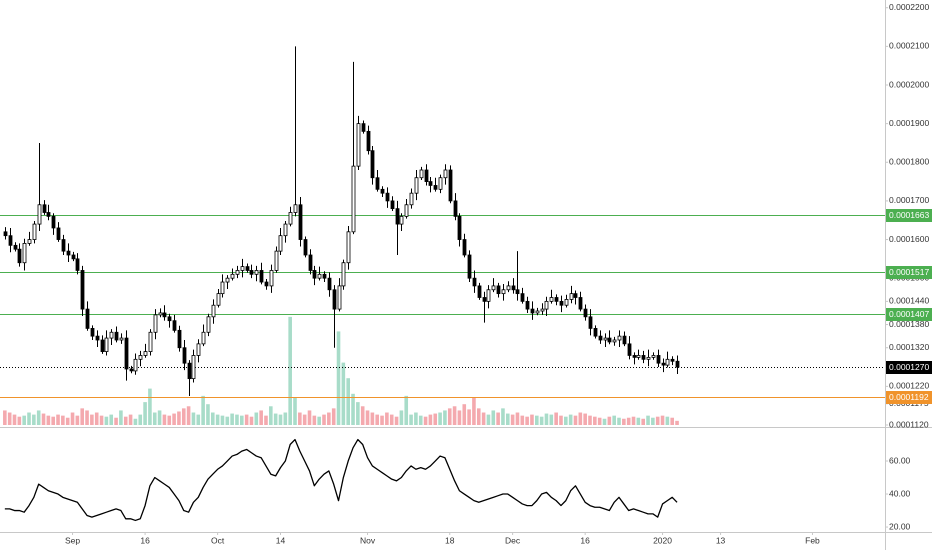 The image size is (932, 550). I want to click on y-tick-label: 0.0002200, so click(909, 7).